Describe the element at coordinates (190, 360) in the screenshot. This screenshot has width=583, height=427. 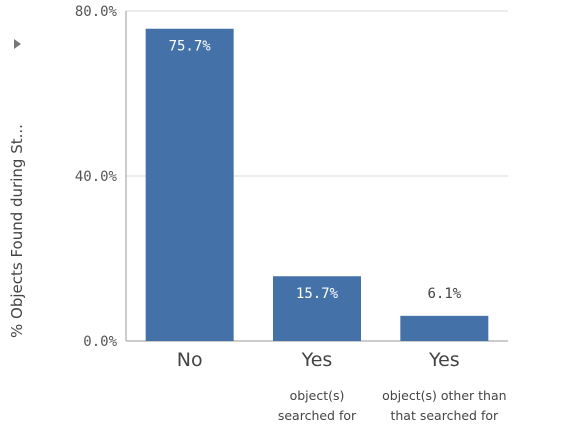
I see `x-category-label: No` at that location.